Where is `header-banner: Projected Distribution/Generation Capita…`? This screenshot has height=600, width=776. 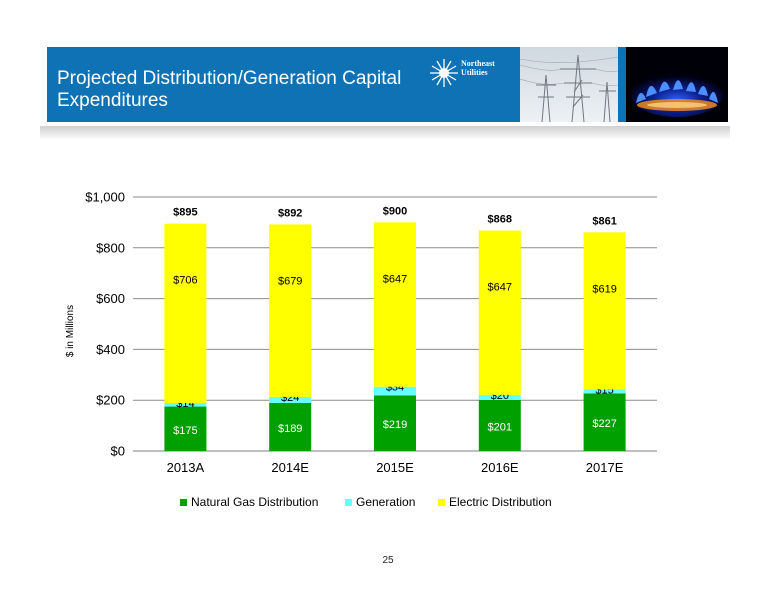 header-banner: Projected Distribution/Generation Capita… is located at coordinates (387, 84).